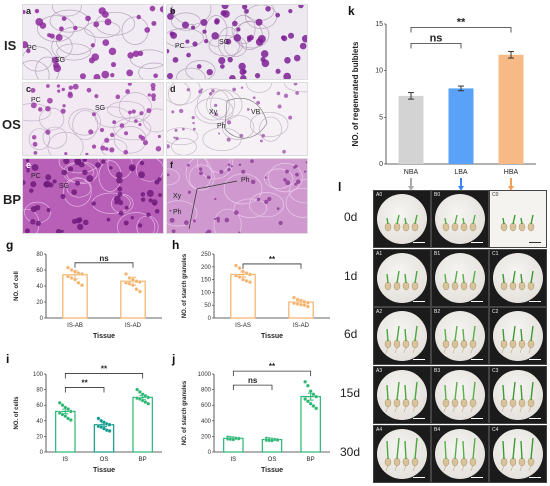 Image resolution: width=550 pixels, height=486 pixels. Describe the element at coordinates (39, 422) in the screenshot. I see `y-tick-label: 40` at that location.